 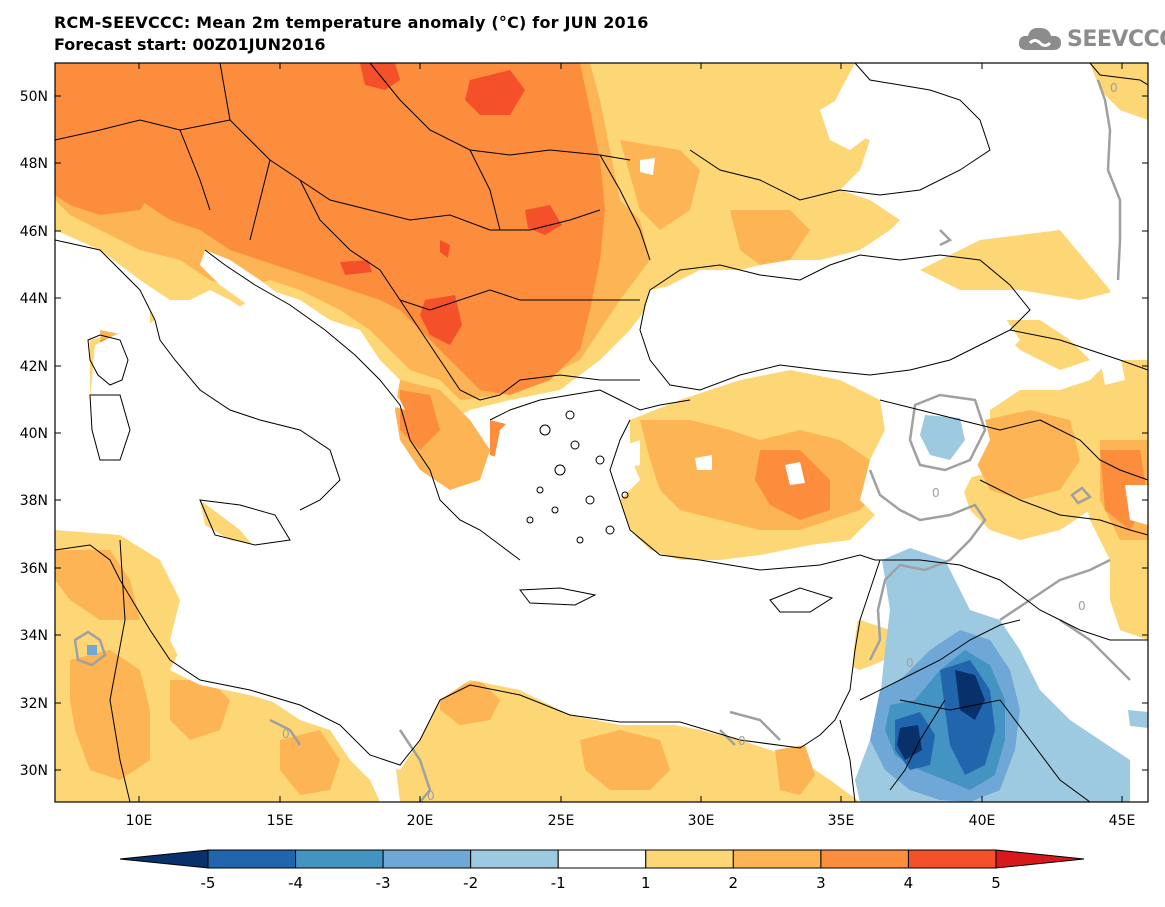 I want to click on cloud-icon, so click(x=1039, y=38).